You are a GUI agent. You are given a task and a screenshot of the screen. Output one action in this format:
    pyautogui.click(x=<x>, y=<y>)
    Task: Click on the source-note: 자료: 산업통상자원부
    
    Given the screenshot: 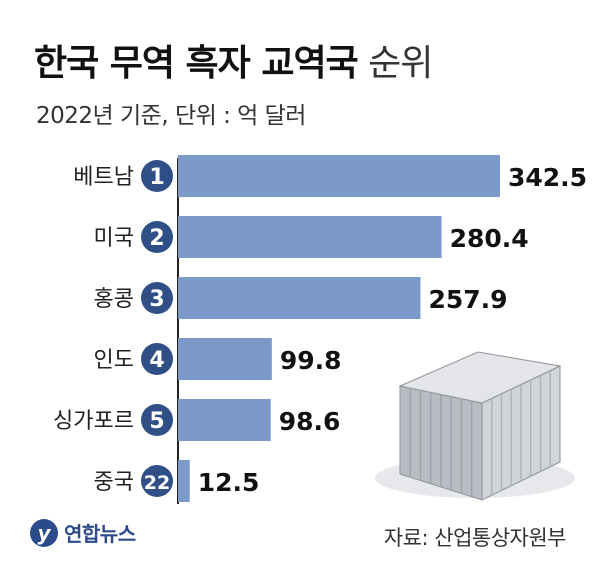 What is the action you would take?
    pyautogui.click(x=475, y=538)
    